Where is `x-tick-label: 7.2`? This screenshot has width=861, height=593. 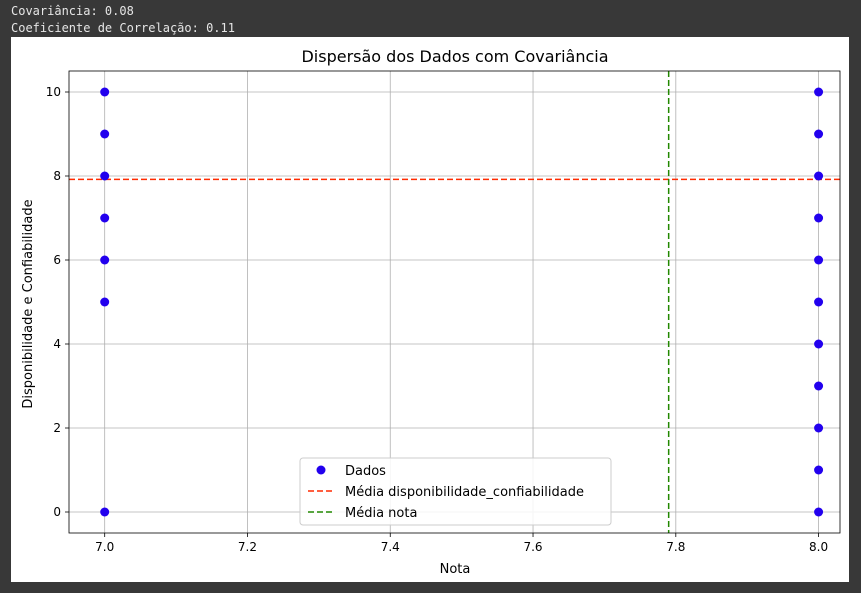 x-tick-label: 7.2 is located at coordinates (247, 547).